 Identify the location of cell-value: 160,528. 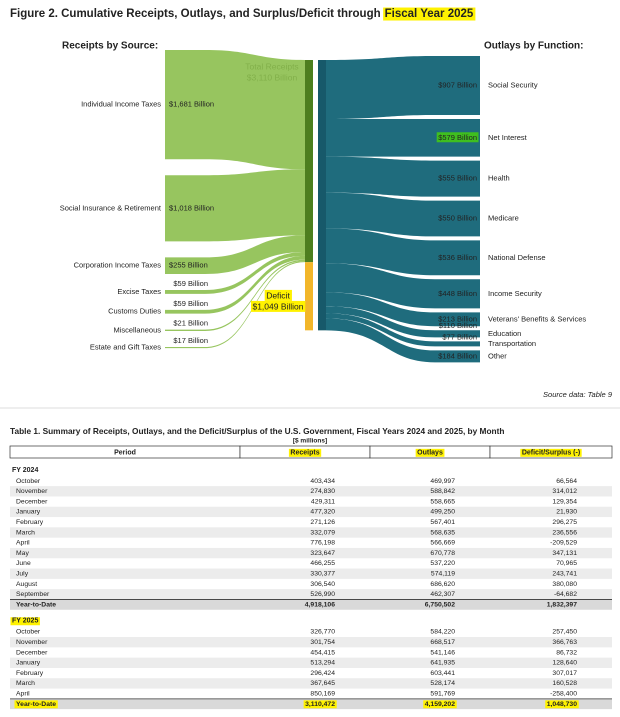
(564, 683).